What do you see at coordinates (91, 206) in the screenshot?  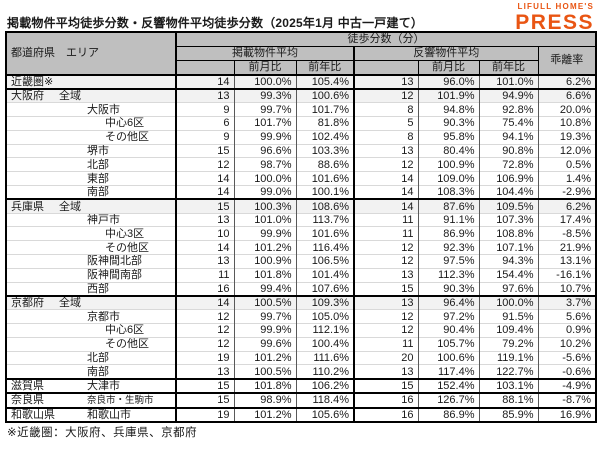 I see `row-label-cell: 兵庫県 全域` at bounding box center [91, 206].